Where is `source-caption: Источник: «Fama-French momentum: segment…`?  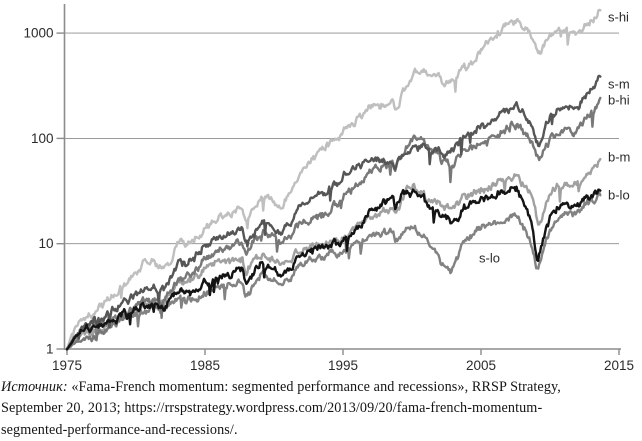
source-caption: Источник: «Fama-French momentum: segment… is located at coordinates (320, 409).